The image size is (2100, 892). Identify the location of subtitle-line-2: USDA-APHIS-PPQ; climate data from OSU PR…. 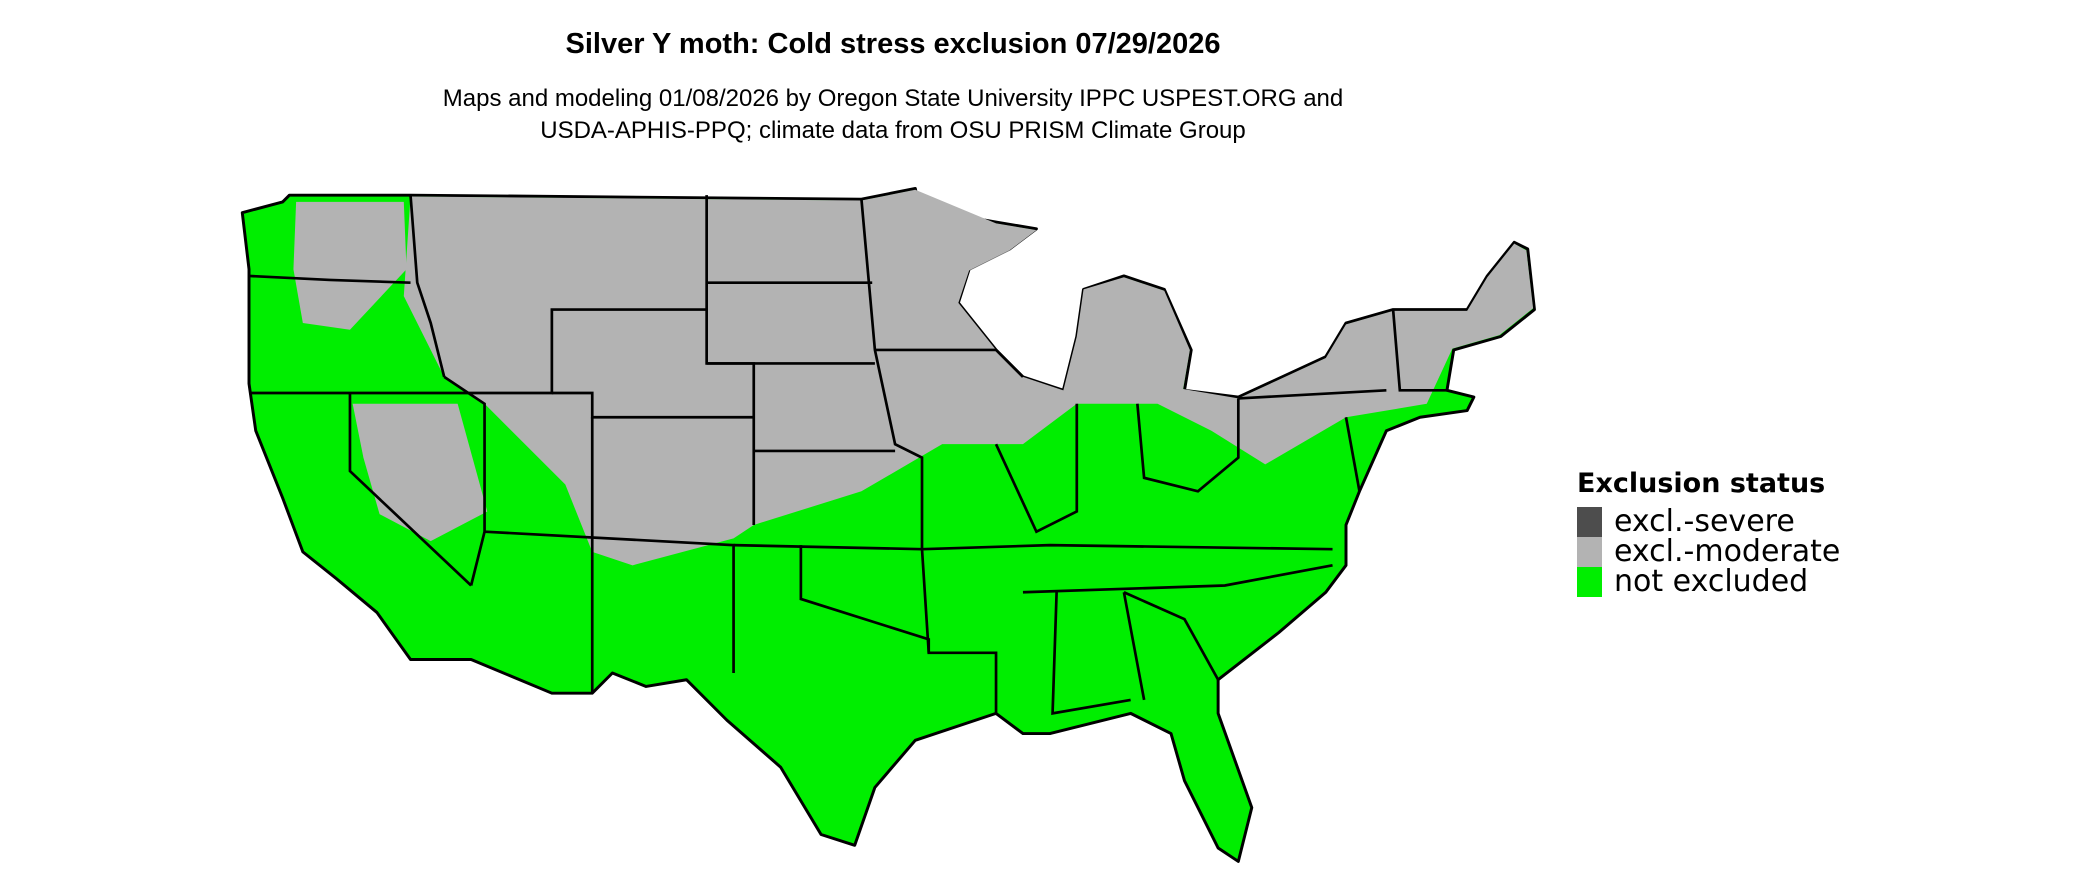
(893, 130).